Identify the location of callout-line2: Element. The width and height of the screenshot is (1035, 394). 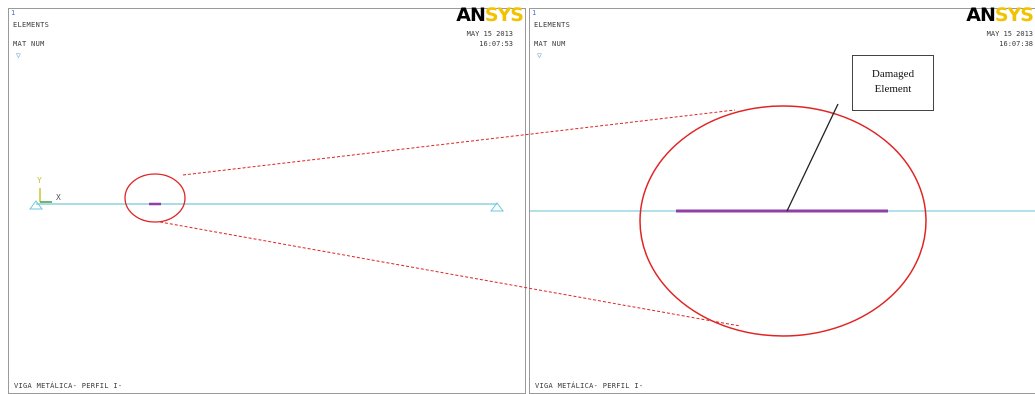
(893, 89).